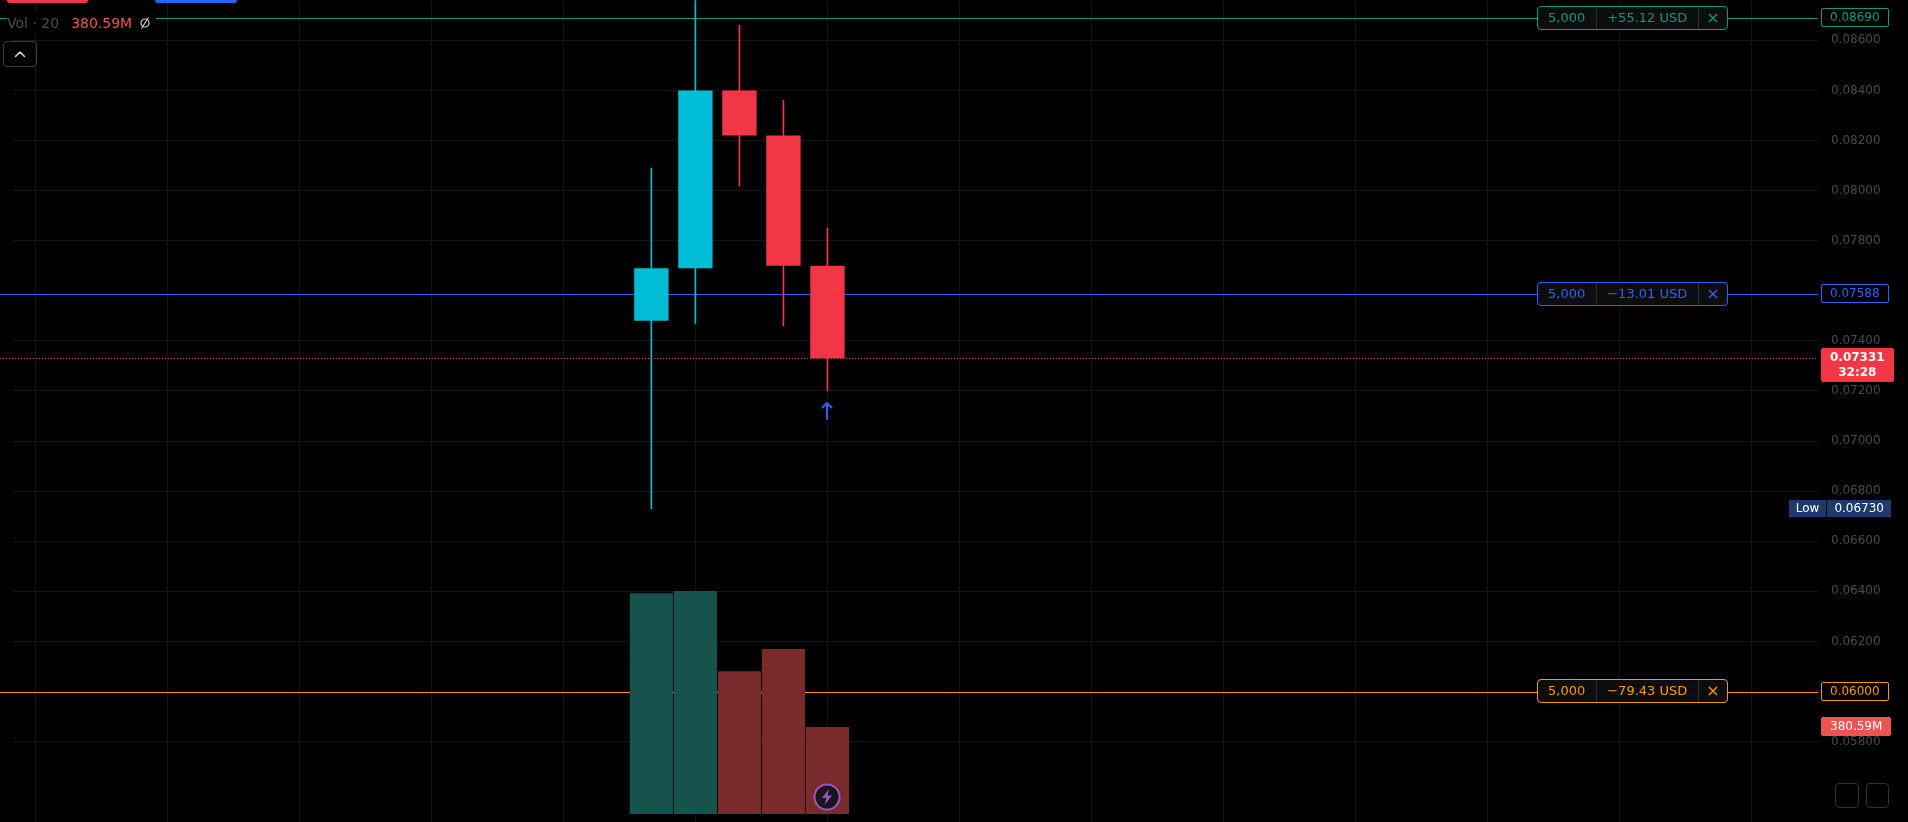  What do you see at coordinates (1859, 508) in the screenshot?
I see `text: 0.06730` at bounding box center [1859, 508].